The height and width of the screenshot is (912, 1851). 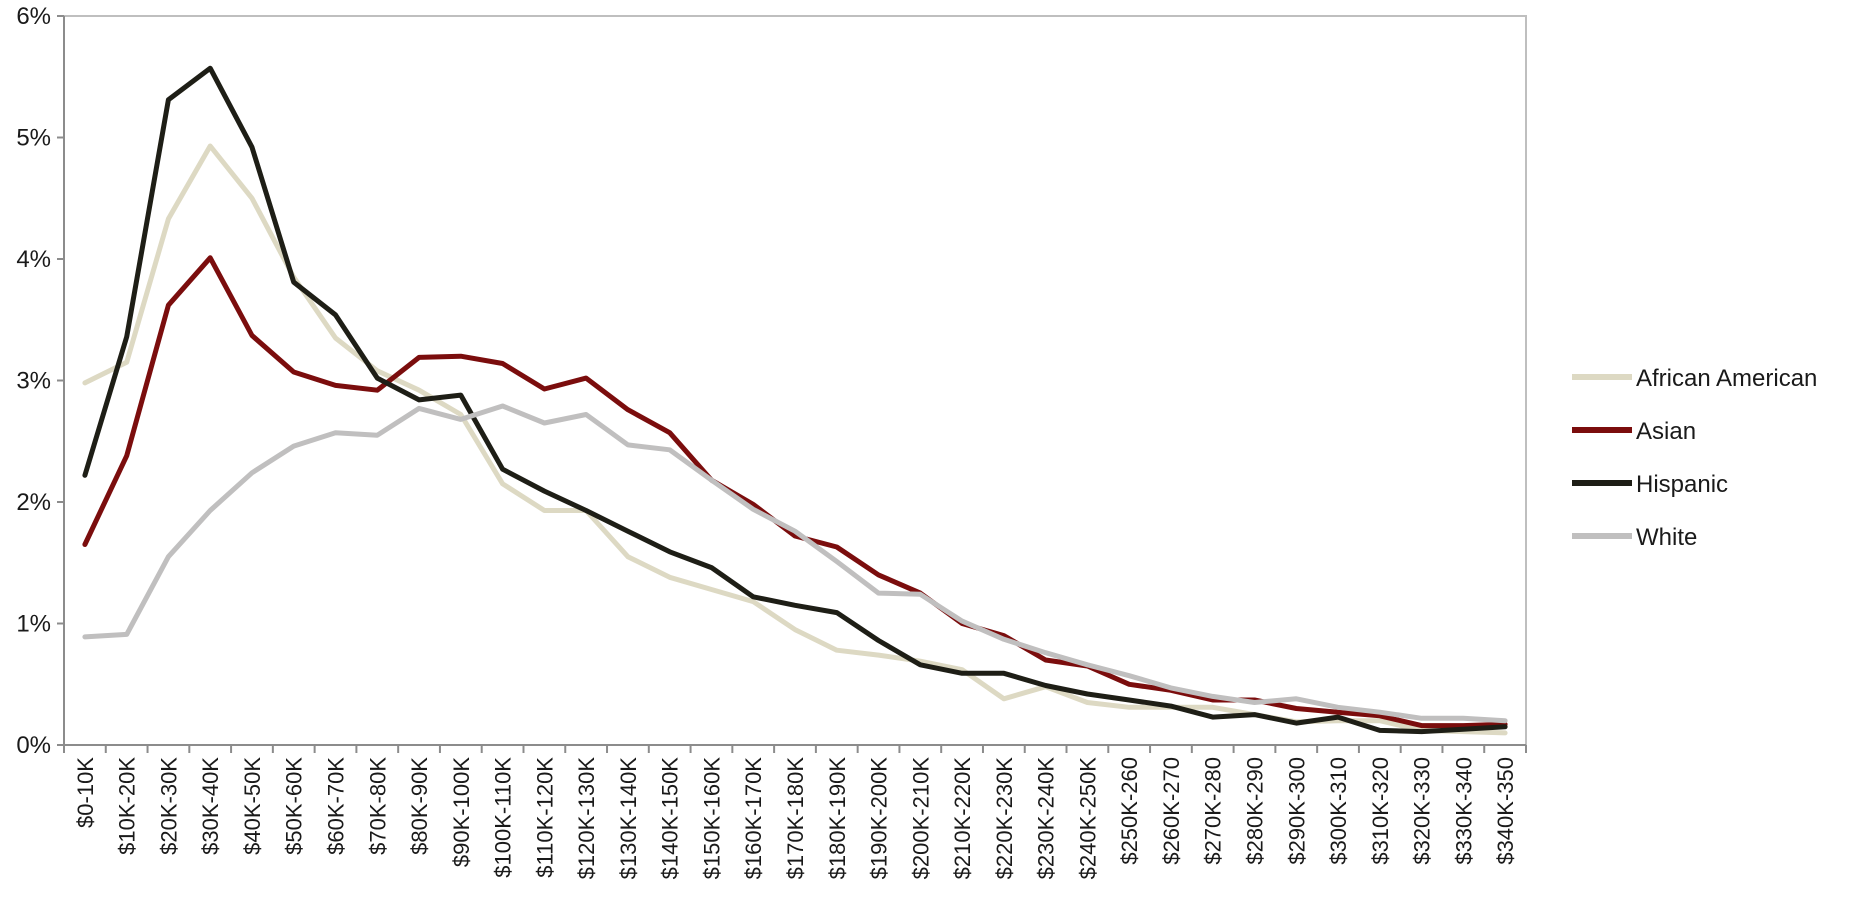 I want to click on x-tick-label: $190K-200K, so click(x=879, y=818).